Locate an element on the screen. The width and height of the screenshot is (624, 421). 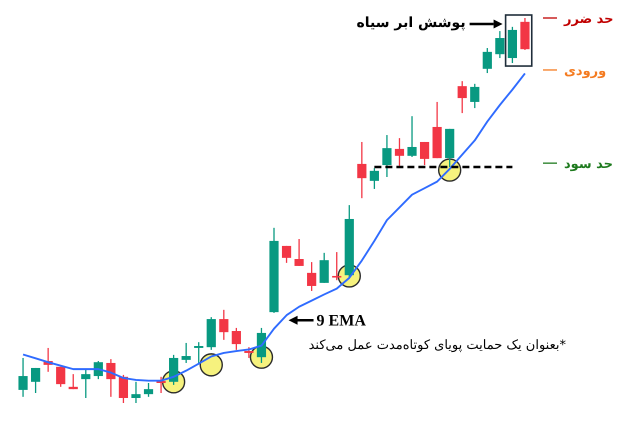
series-name: 9 EMA is located at coordinates (341, 321).